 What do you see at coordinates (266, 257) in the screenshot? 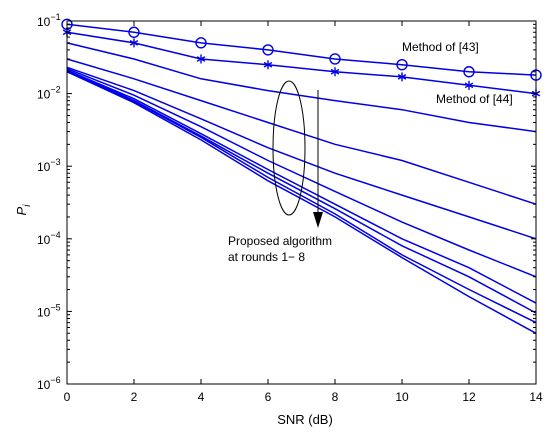
I see `annotation-proposed-line2: at rounds 1− 8` at bounding box center [266, 257].